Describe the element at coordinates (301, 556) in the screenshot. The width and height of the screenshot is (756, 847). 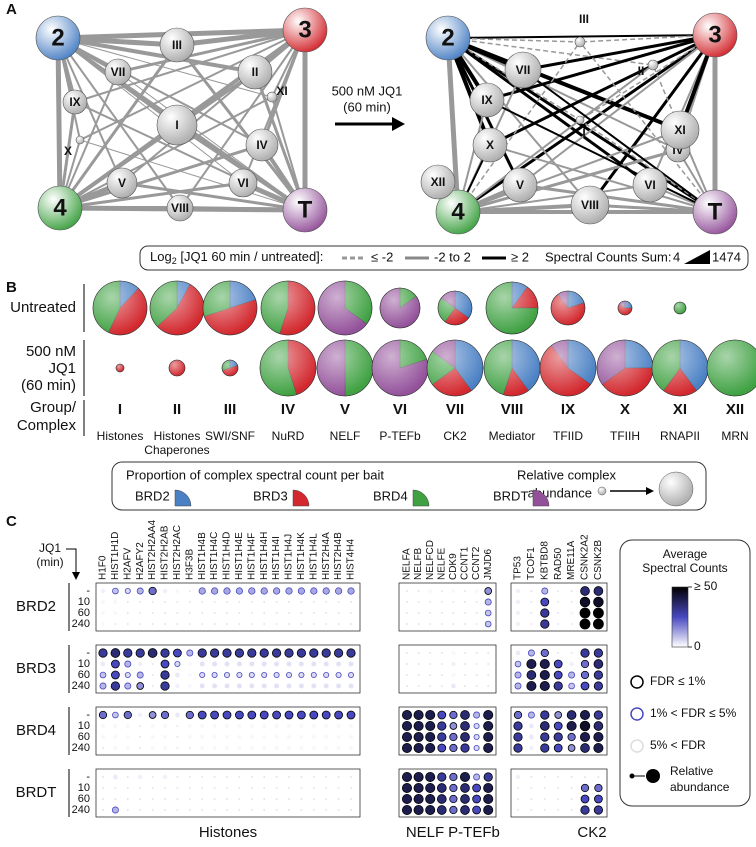
I see `protein-label: HIST1H4K` at that location.